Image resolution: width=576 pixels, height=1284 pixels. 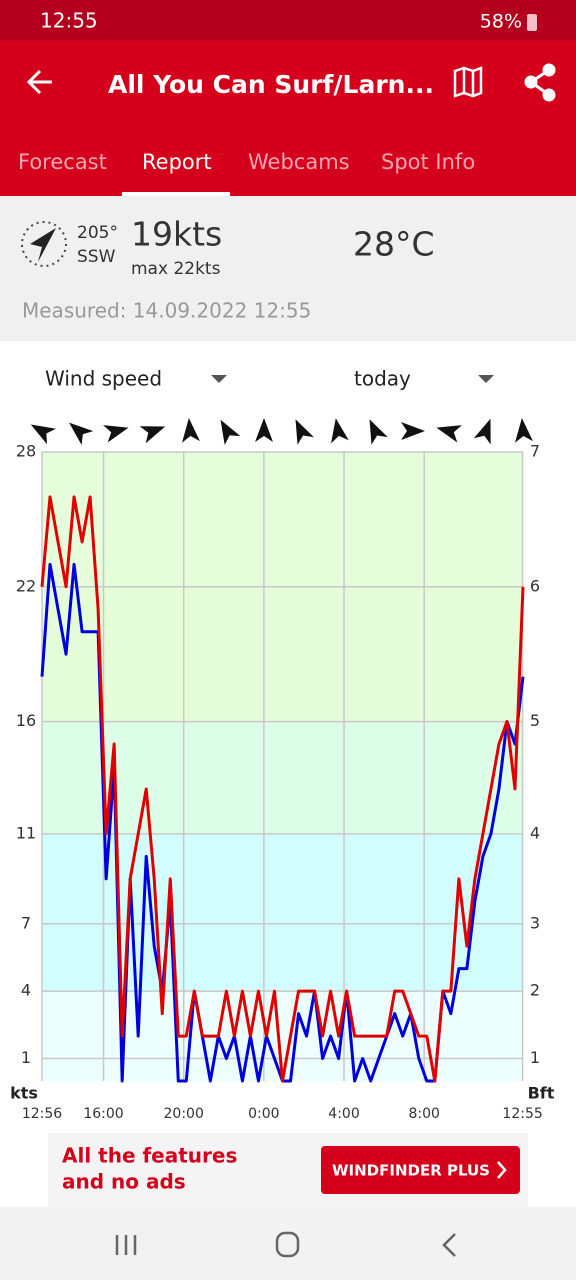 What do you see at coordinates (103, 379) in the screenshot?
I see `measure-dropdown: Wind speed` at bounding box center [103, 379].